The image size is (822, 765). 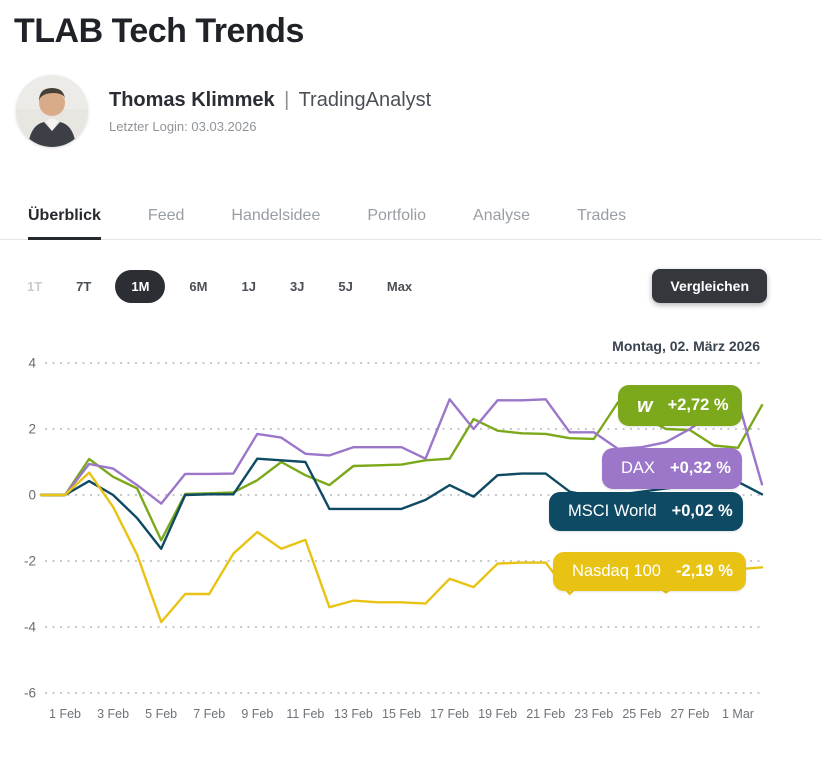 I want to click on range-6m: 6M, so click(x=198, y=286).